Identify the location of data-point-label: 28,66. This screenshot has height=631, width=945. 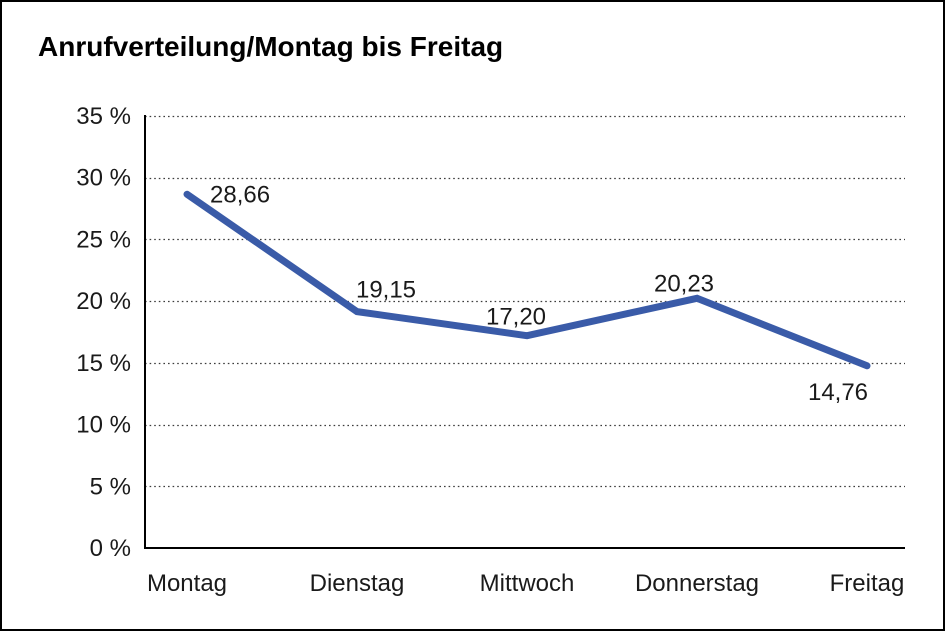
(240, 194).